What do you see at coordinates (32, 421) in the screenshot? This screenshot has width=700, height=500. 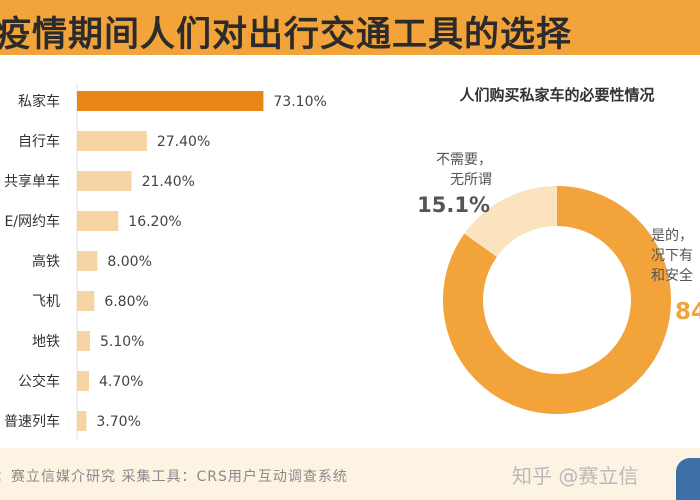 I see `category-label: 普速列车` at bounding box center [32, 421].